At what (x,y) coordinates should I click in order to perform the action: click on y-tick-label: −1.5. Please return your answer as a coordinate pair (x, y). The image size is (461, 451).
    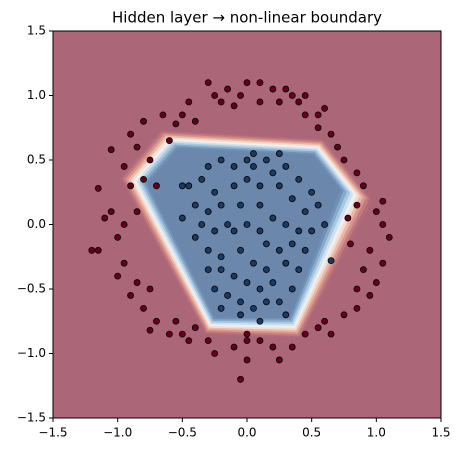
    Looking at the image, I should click on (31, 418).